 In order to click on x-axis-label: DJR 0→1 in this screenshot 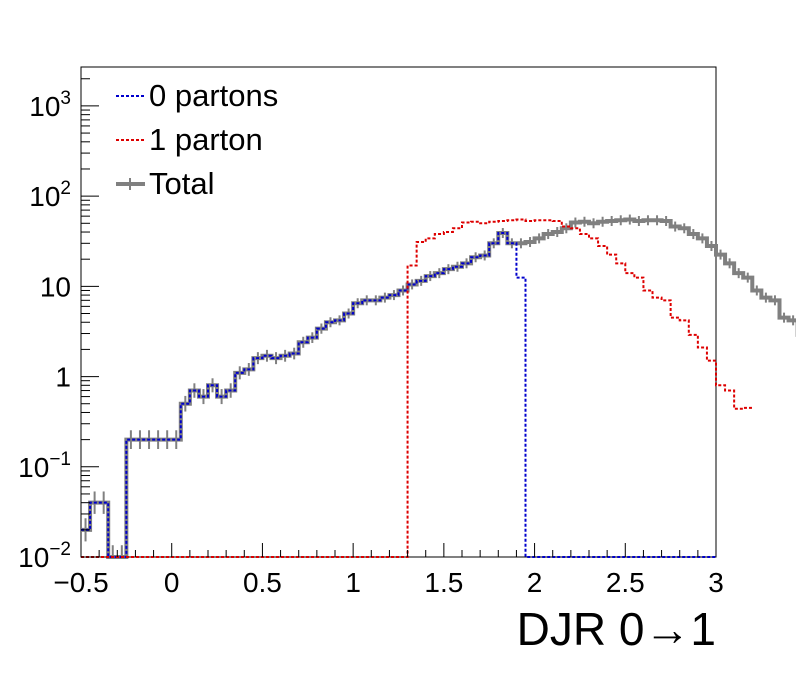, I will do `click(616, 629)`.